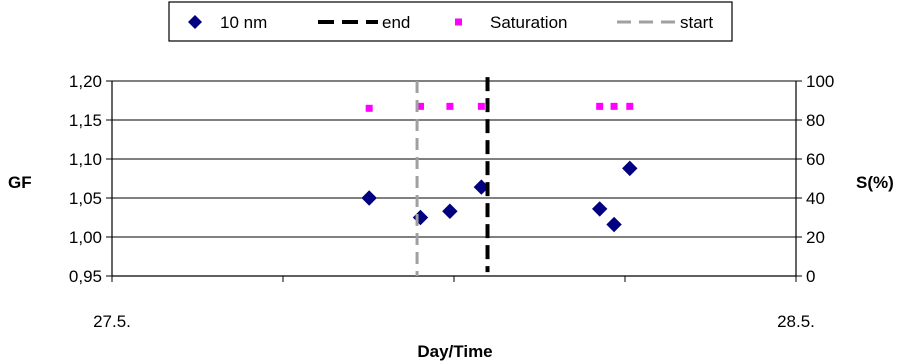  Describe the element at coordinates (85, 81) in the screenshot. I see `y-left-tick-label: 1,20` at that location.